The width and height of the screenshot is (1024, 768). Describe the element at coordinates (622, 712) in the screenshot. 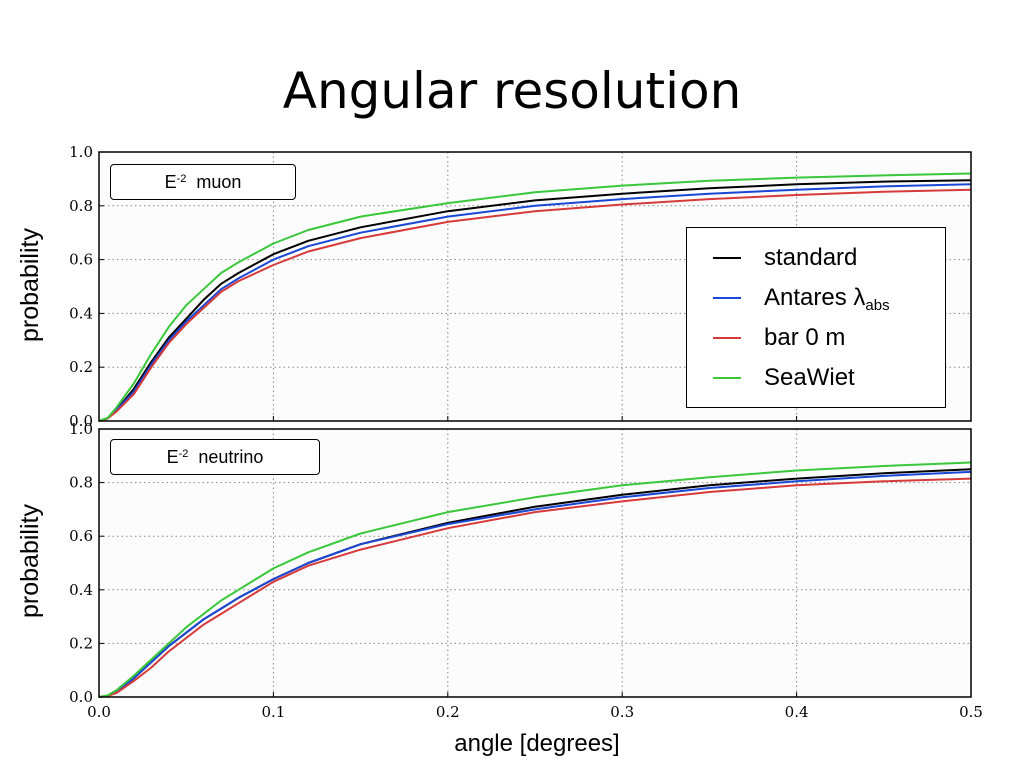

I see `x-tick-label-bottom-3: 0.3` at that location.